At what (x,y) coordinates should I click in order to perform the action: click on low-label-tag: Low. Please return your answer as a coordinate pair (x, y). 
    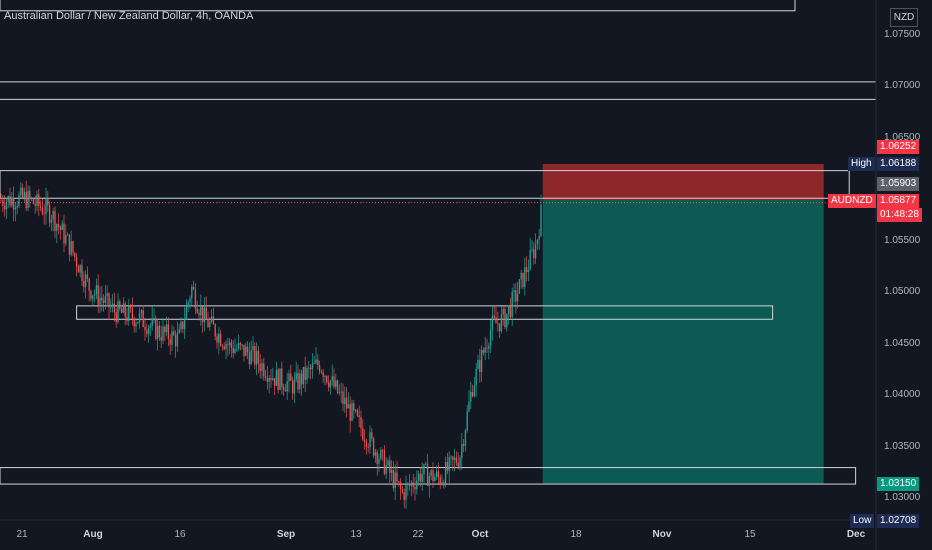
    Looking at the image, I should click on (862, 521).